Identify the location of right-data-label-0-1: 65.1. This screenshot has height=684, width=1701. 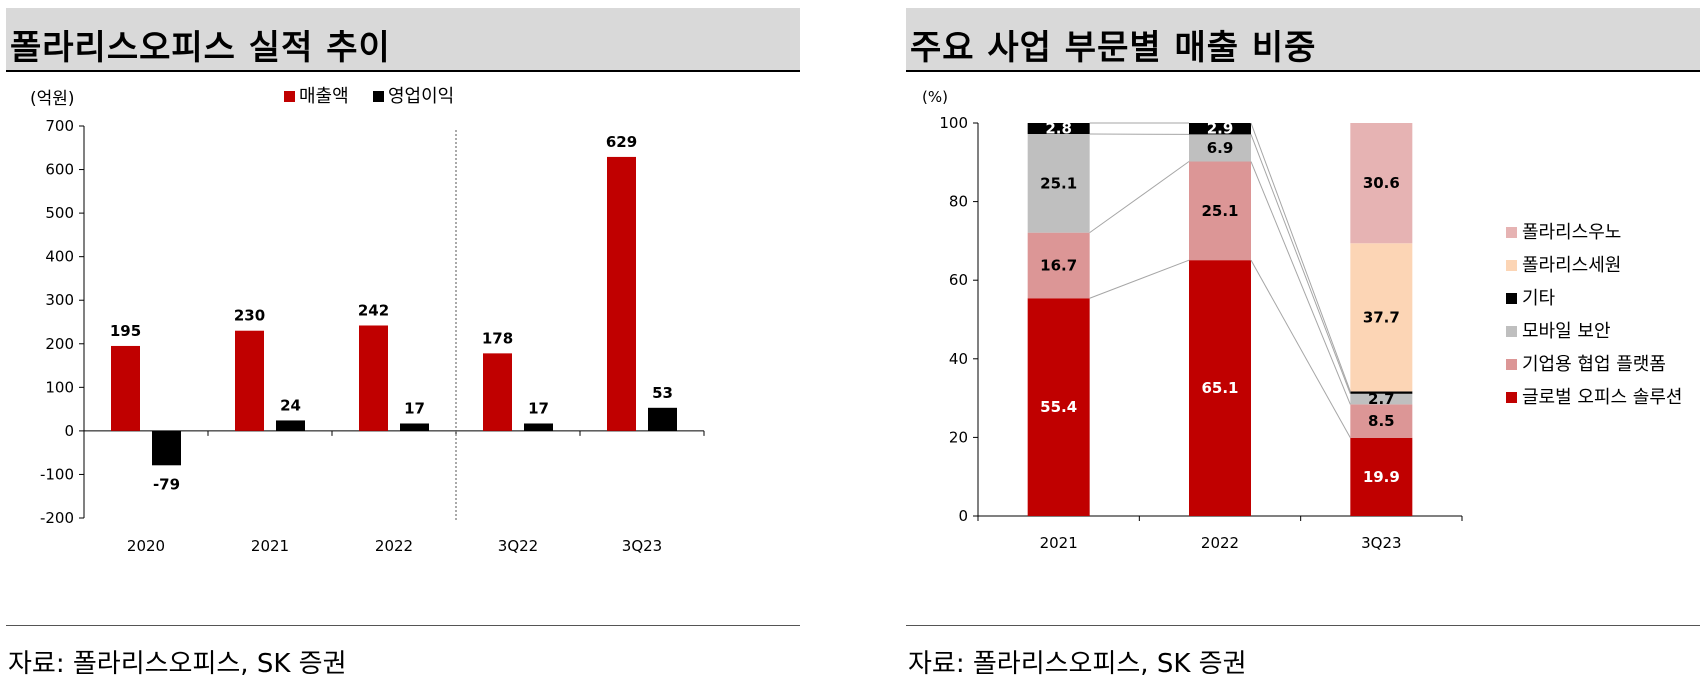
(1219, 388).